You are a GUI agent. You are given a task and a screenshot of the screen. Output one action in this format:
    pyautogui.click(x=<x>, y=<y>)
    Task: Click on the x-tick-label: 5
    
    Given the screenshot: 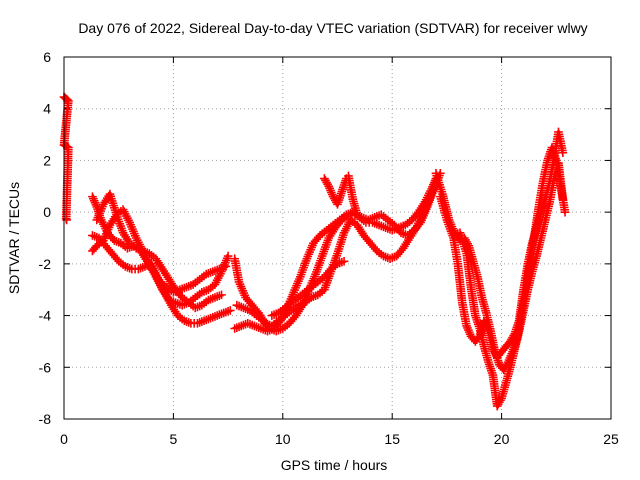 What is the action you would take?
    pyautogui.click(x=174, y=439)
    